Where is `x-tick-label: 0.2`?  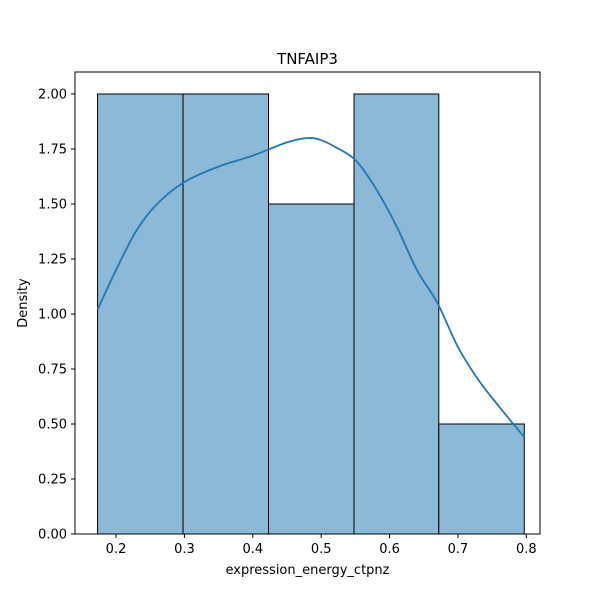
x-tick-label: 0.2 is located at coordinates (116, 549).